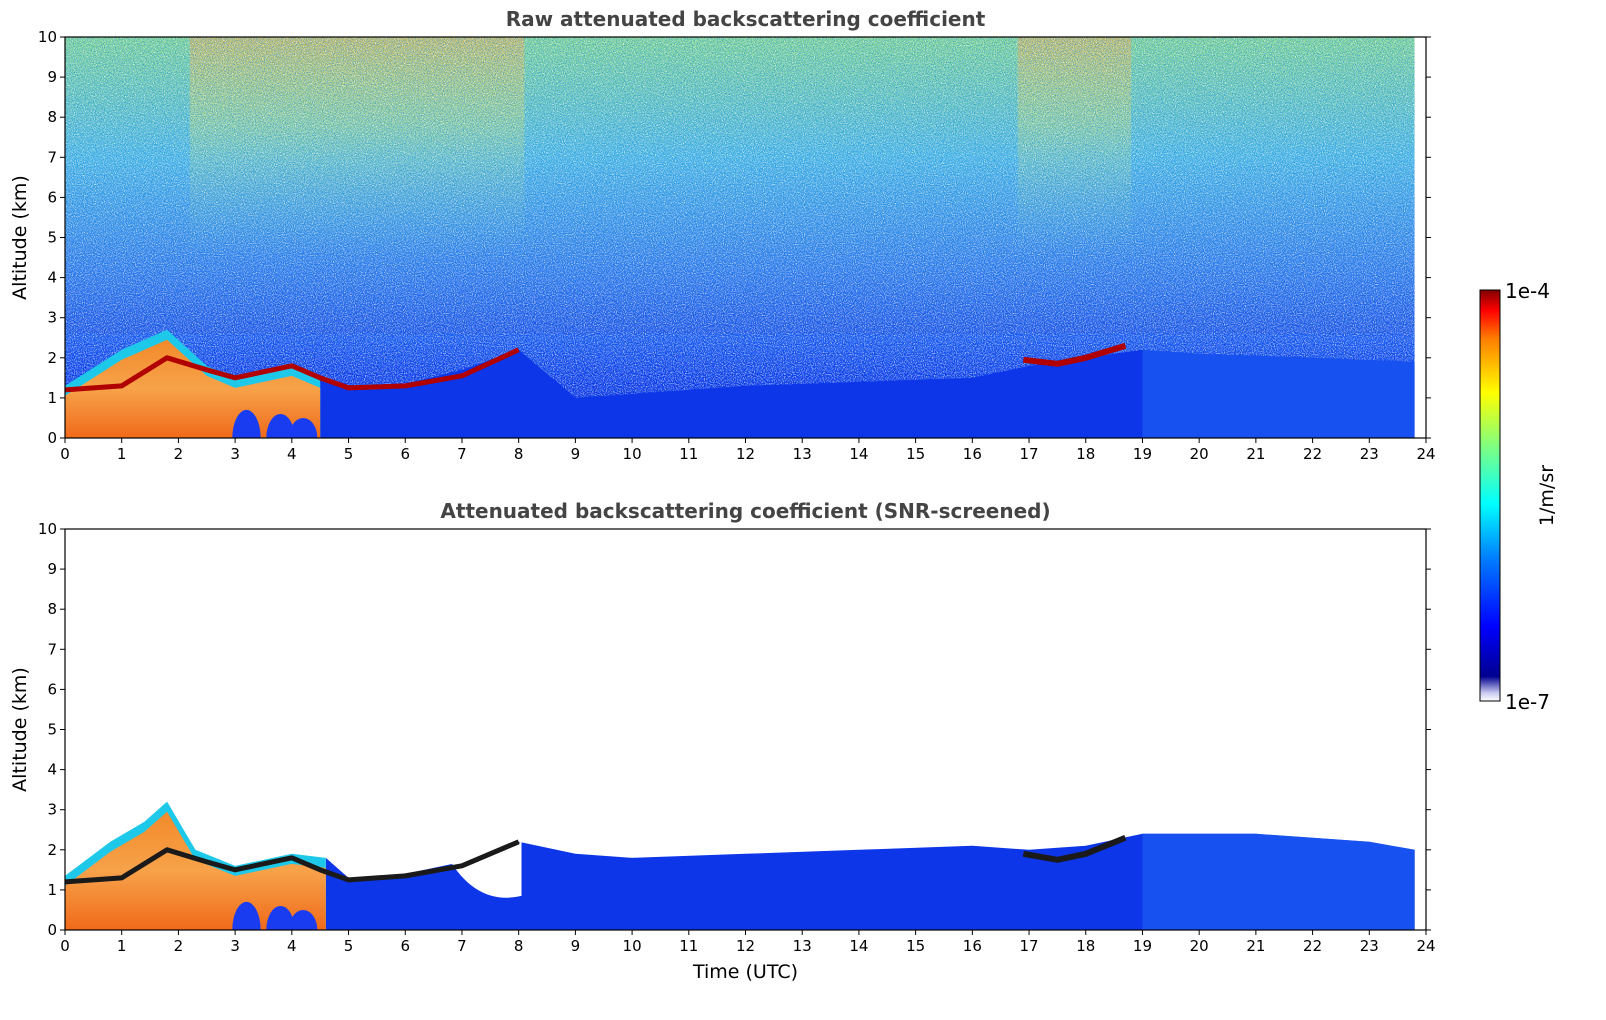 The height and width of the screenshot is (1020, 1606). I want to click on colorbar-max-label: 1e-4, so click(1527, 291).